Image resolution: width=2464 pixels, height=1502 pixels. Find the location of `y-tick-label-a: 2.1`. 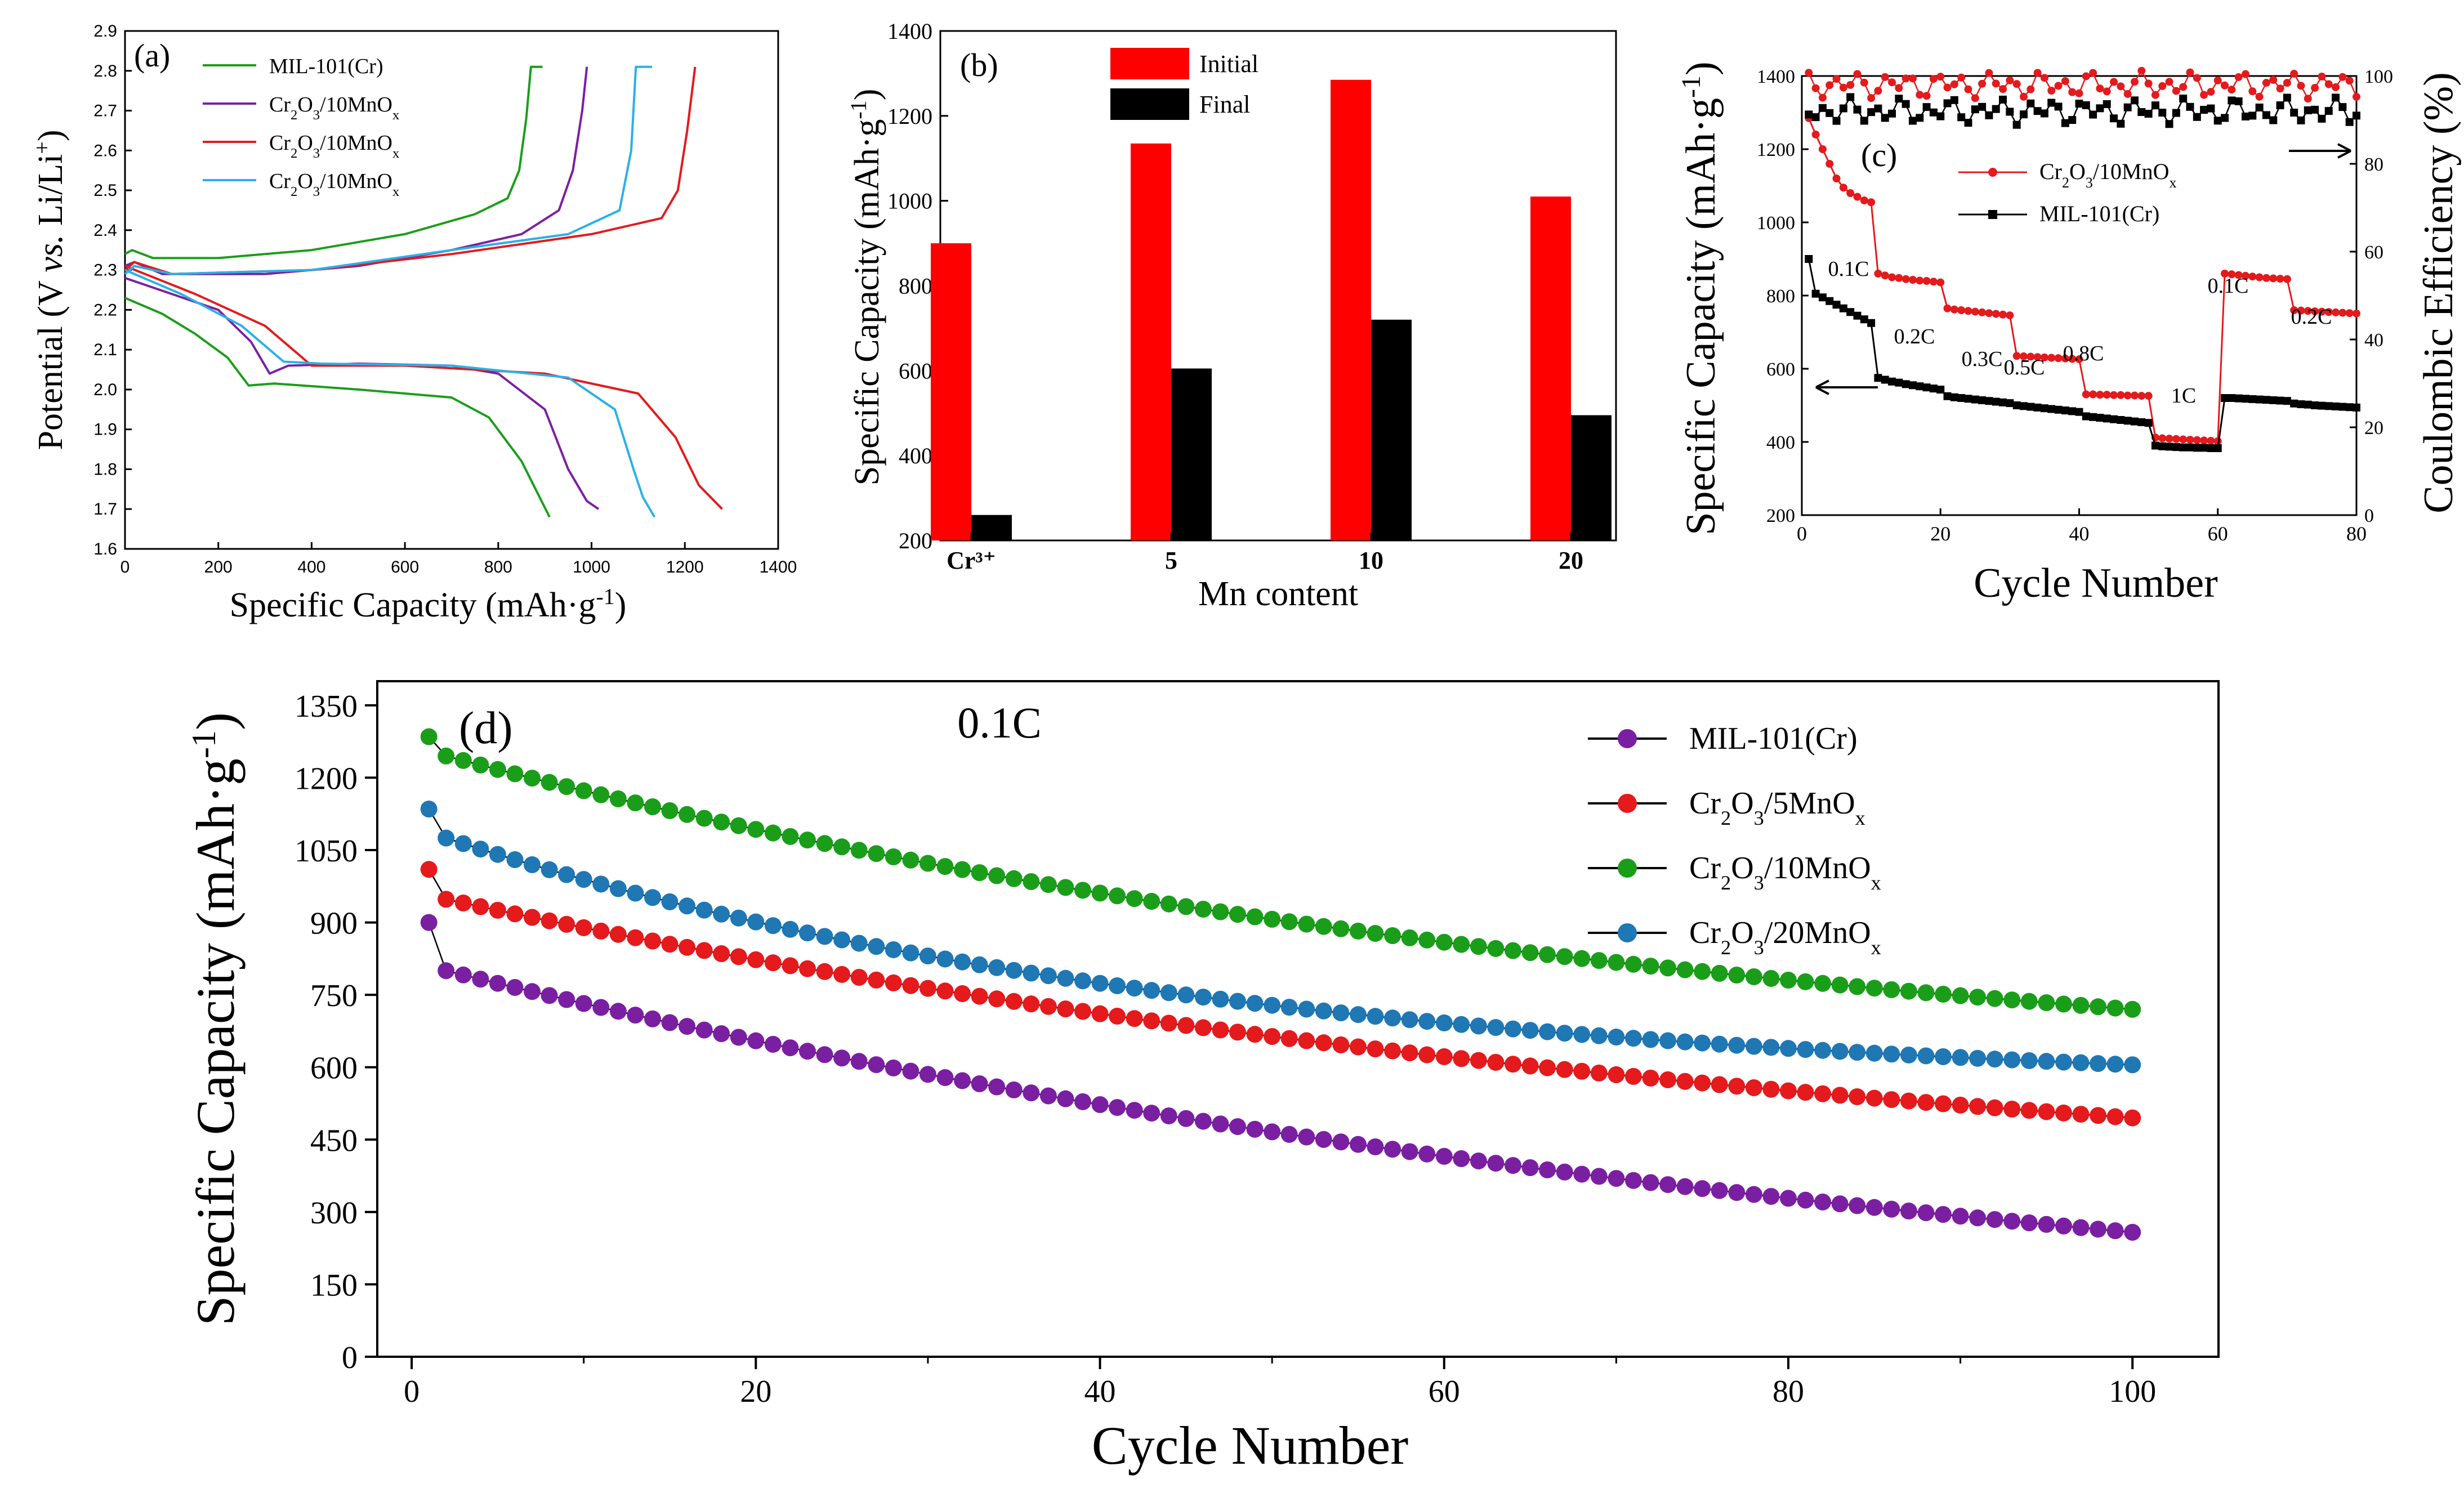

y-tick-label-a: 2.1 is located at coordinates (105, 350).